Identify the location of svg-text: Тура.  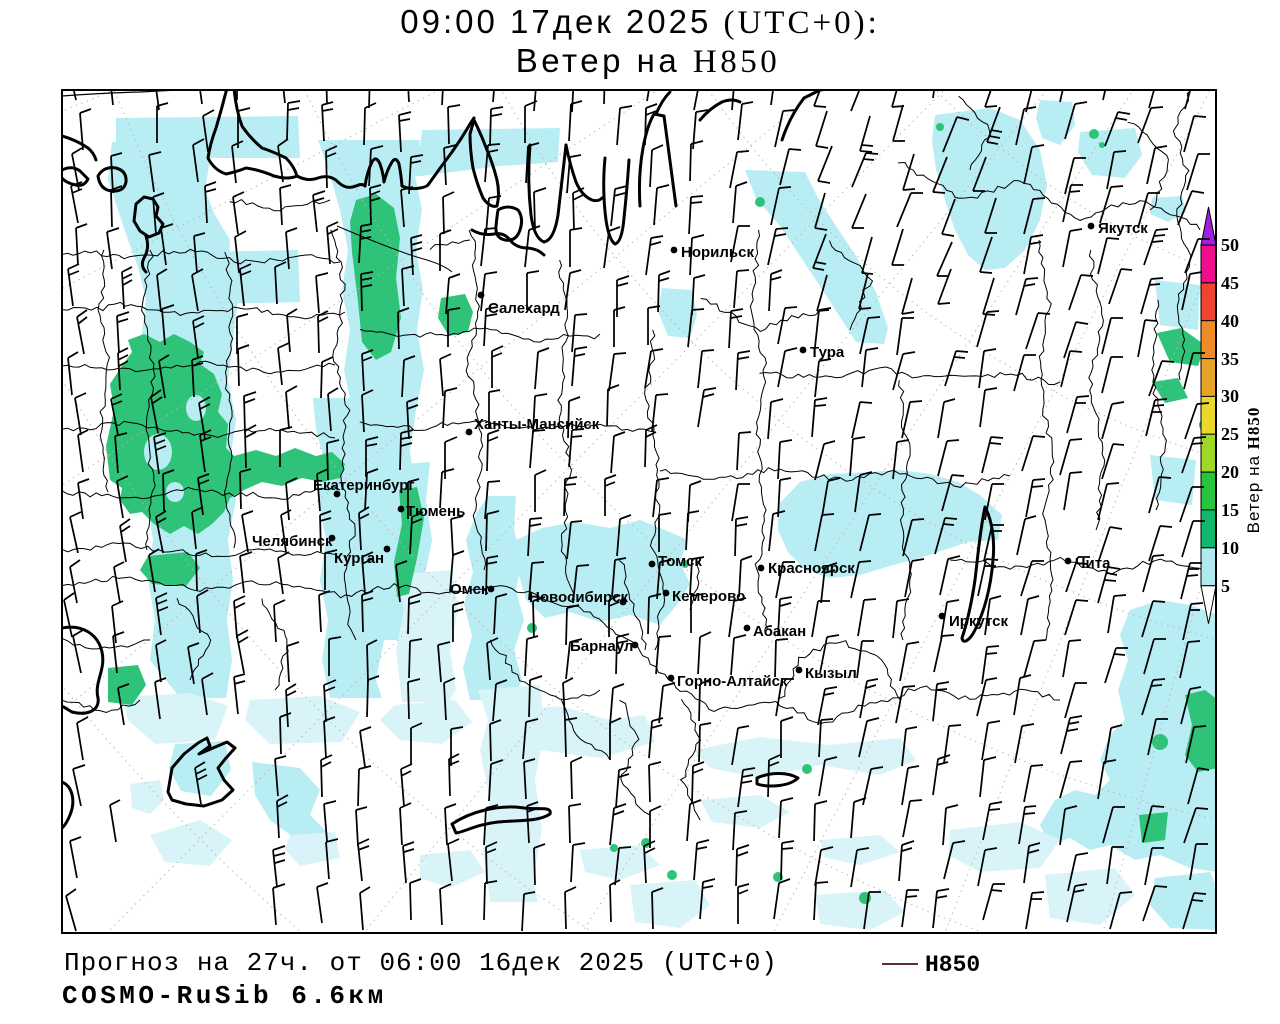
(827, 352).